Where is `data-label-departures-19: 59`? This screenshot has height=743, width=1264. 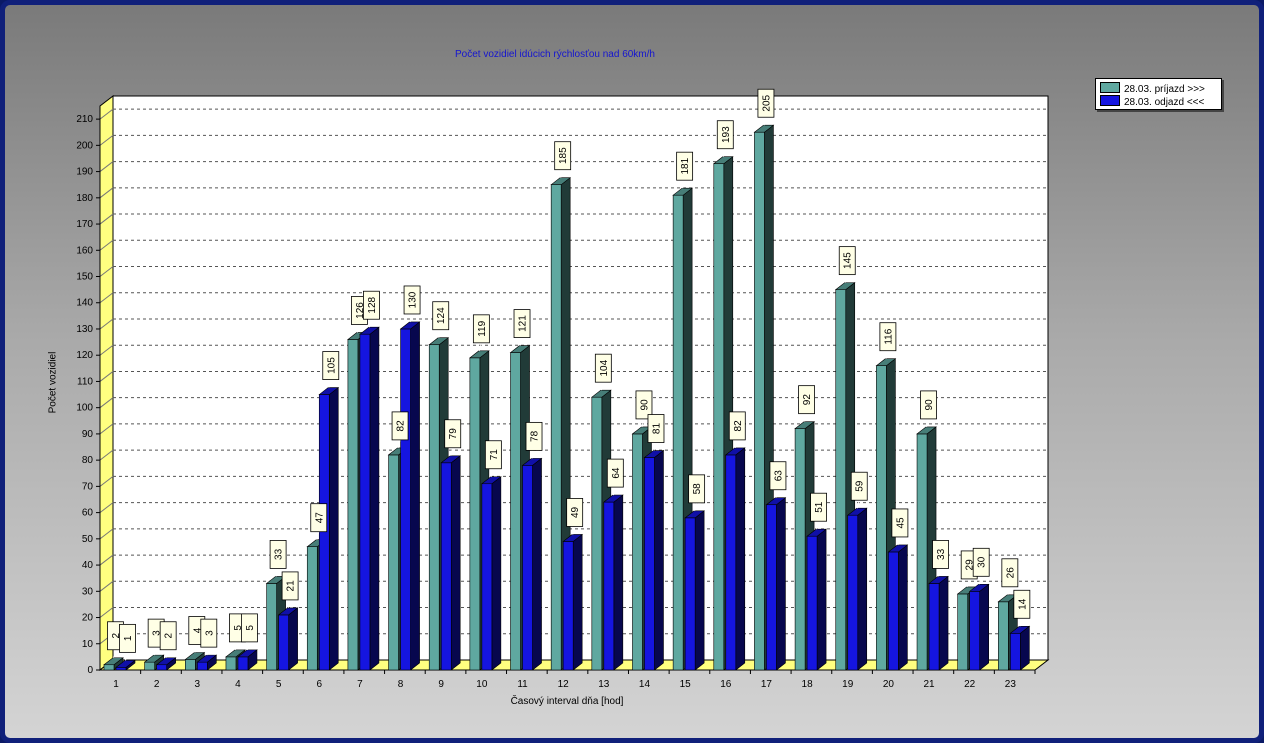 data-label-departures-19: 59 is located at coordinates (860, 486).